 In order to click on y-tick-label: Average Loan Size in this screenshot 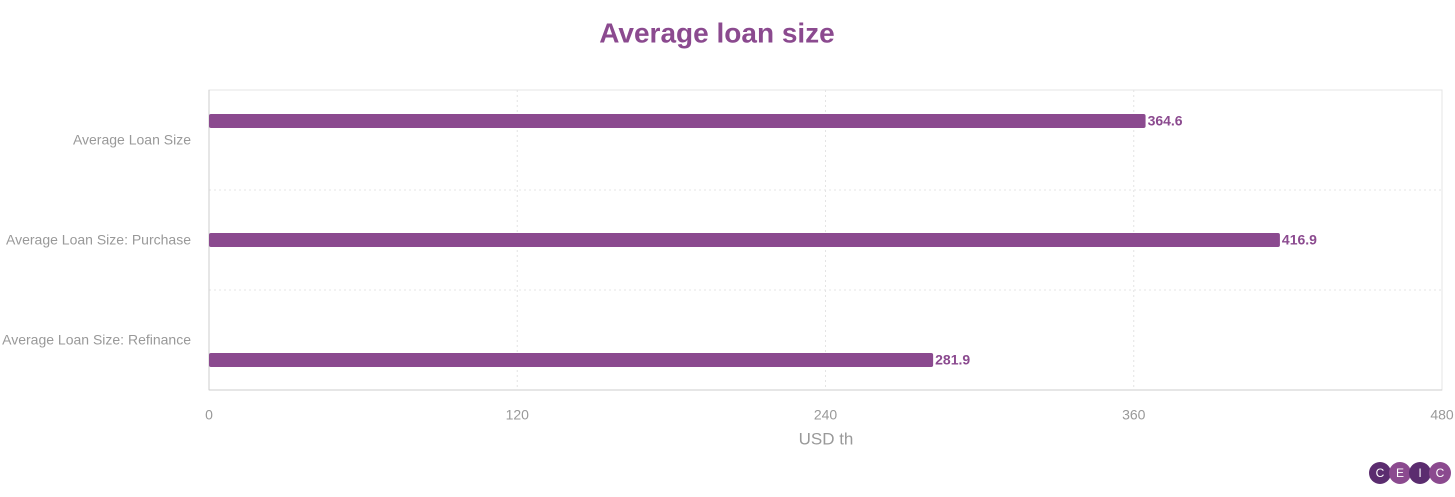, I will do `click(132, 140)`.